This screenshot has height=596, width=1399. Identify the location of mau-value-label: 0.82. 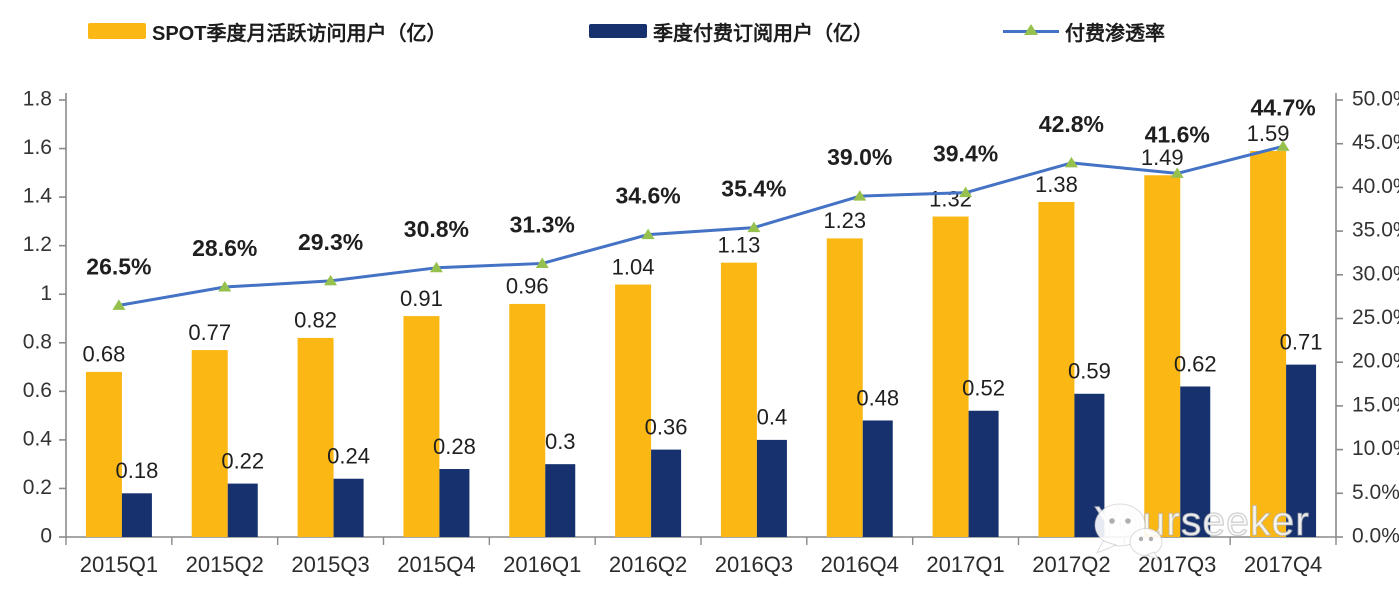
(315, 320).